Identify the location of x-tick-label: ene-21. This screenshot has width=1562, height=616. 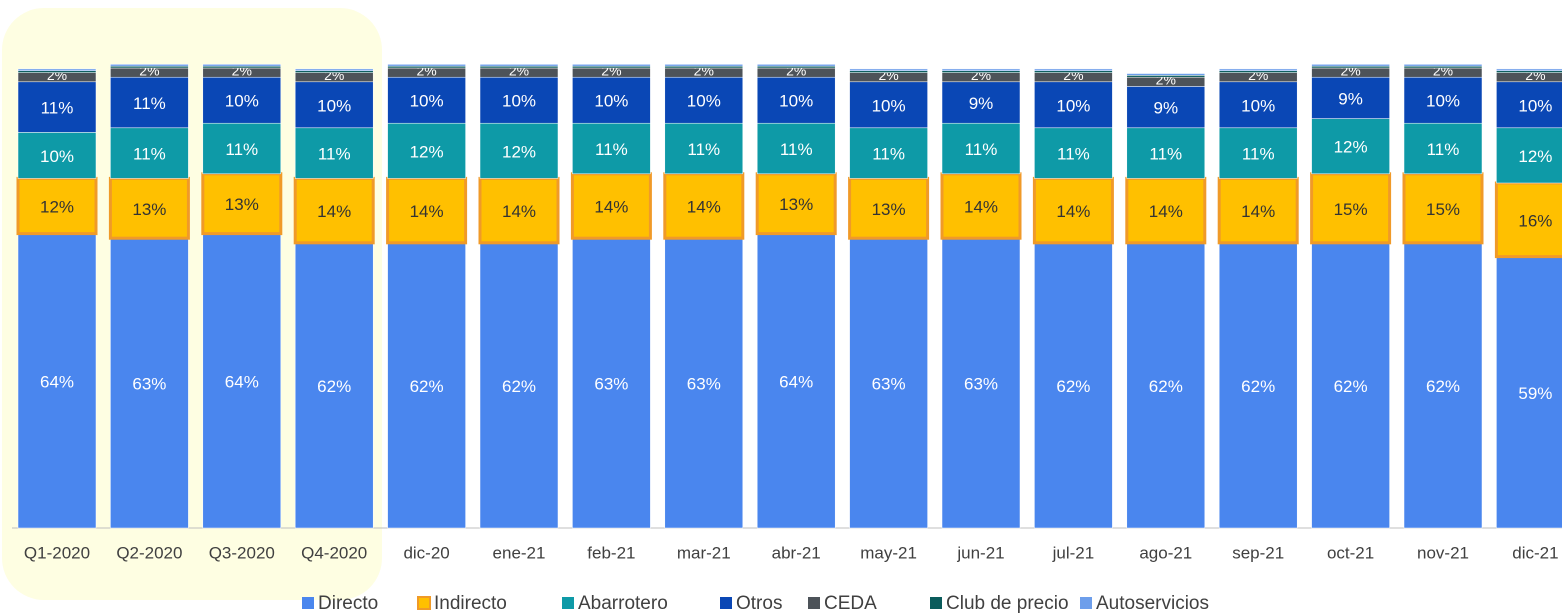
(519, 552).